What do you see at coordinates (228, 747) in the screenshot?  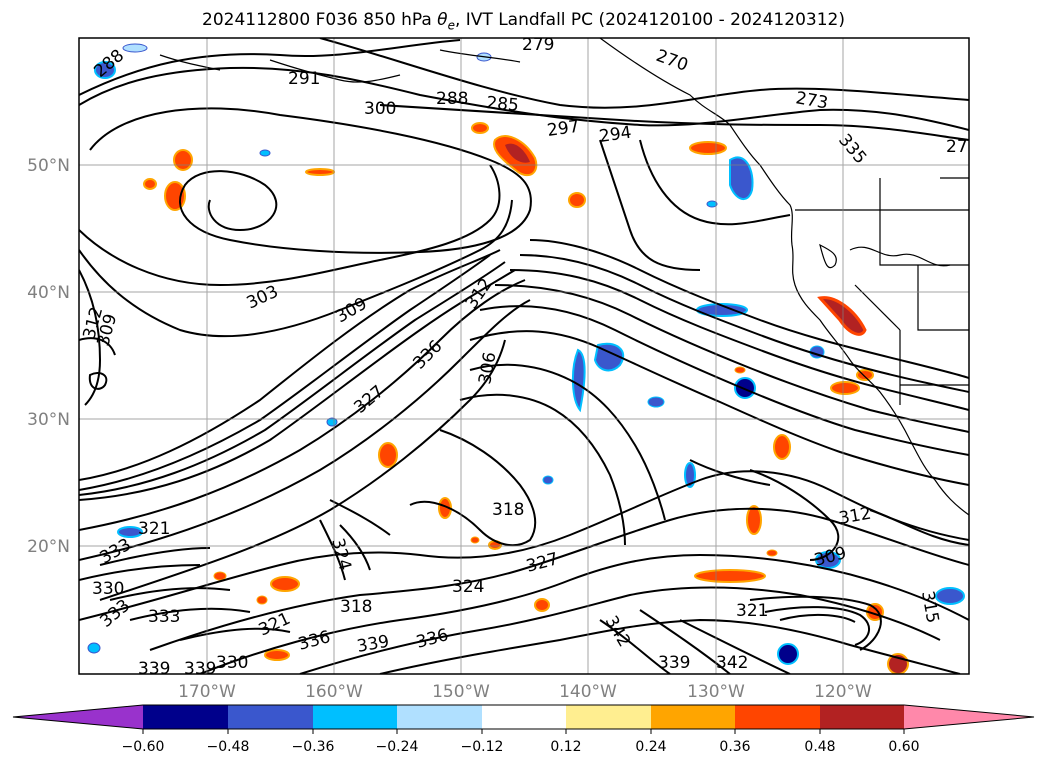 I see `colorbar-tick: −0.48` at bounding box center [228, 747].